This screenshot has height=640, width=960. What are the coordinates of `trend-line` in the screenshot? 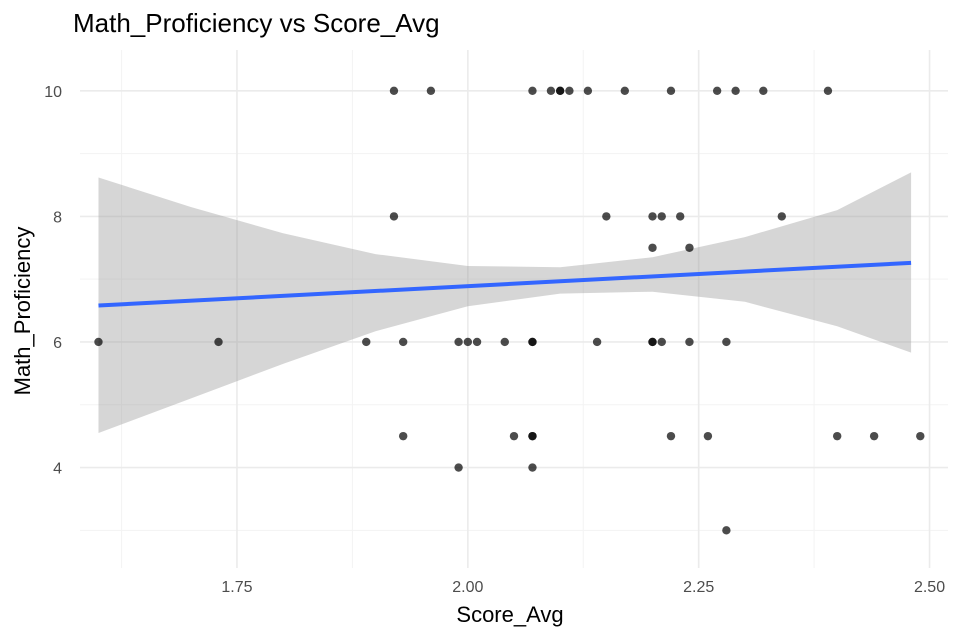 It's located at (505, 284).